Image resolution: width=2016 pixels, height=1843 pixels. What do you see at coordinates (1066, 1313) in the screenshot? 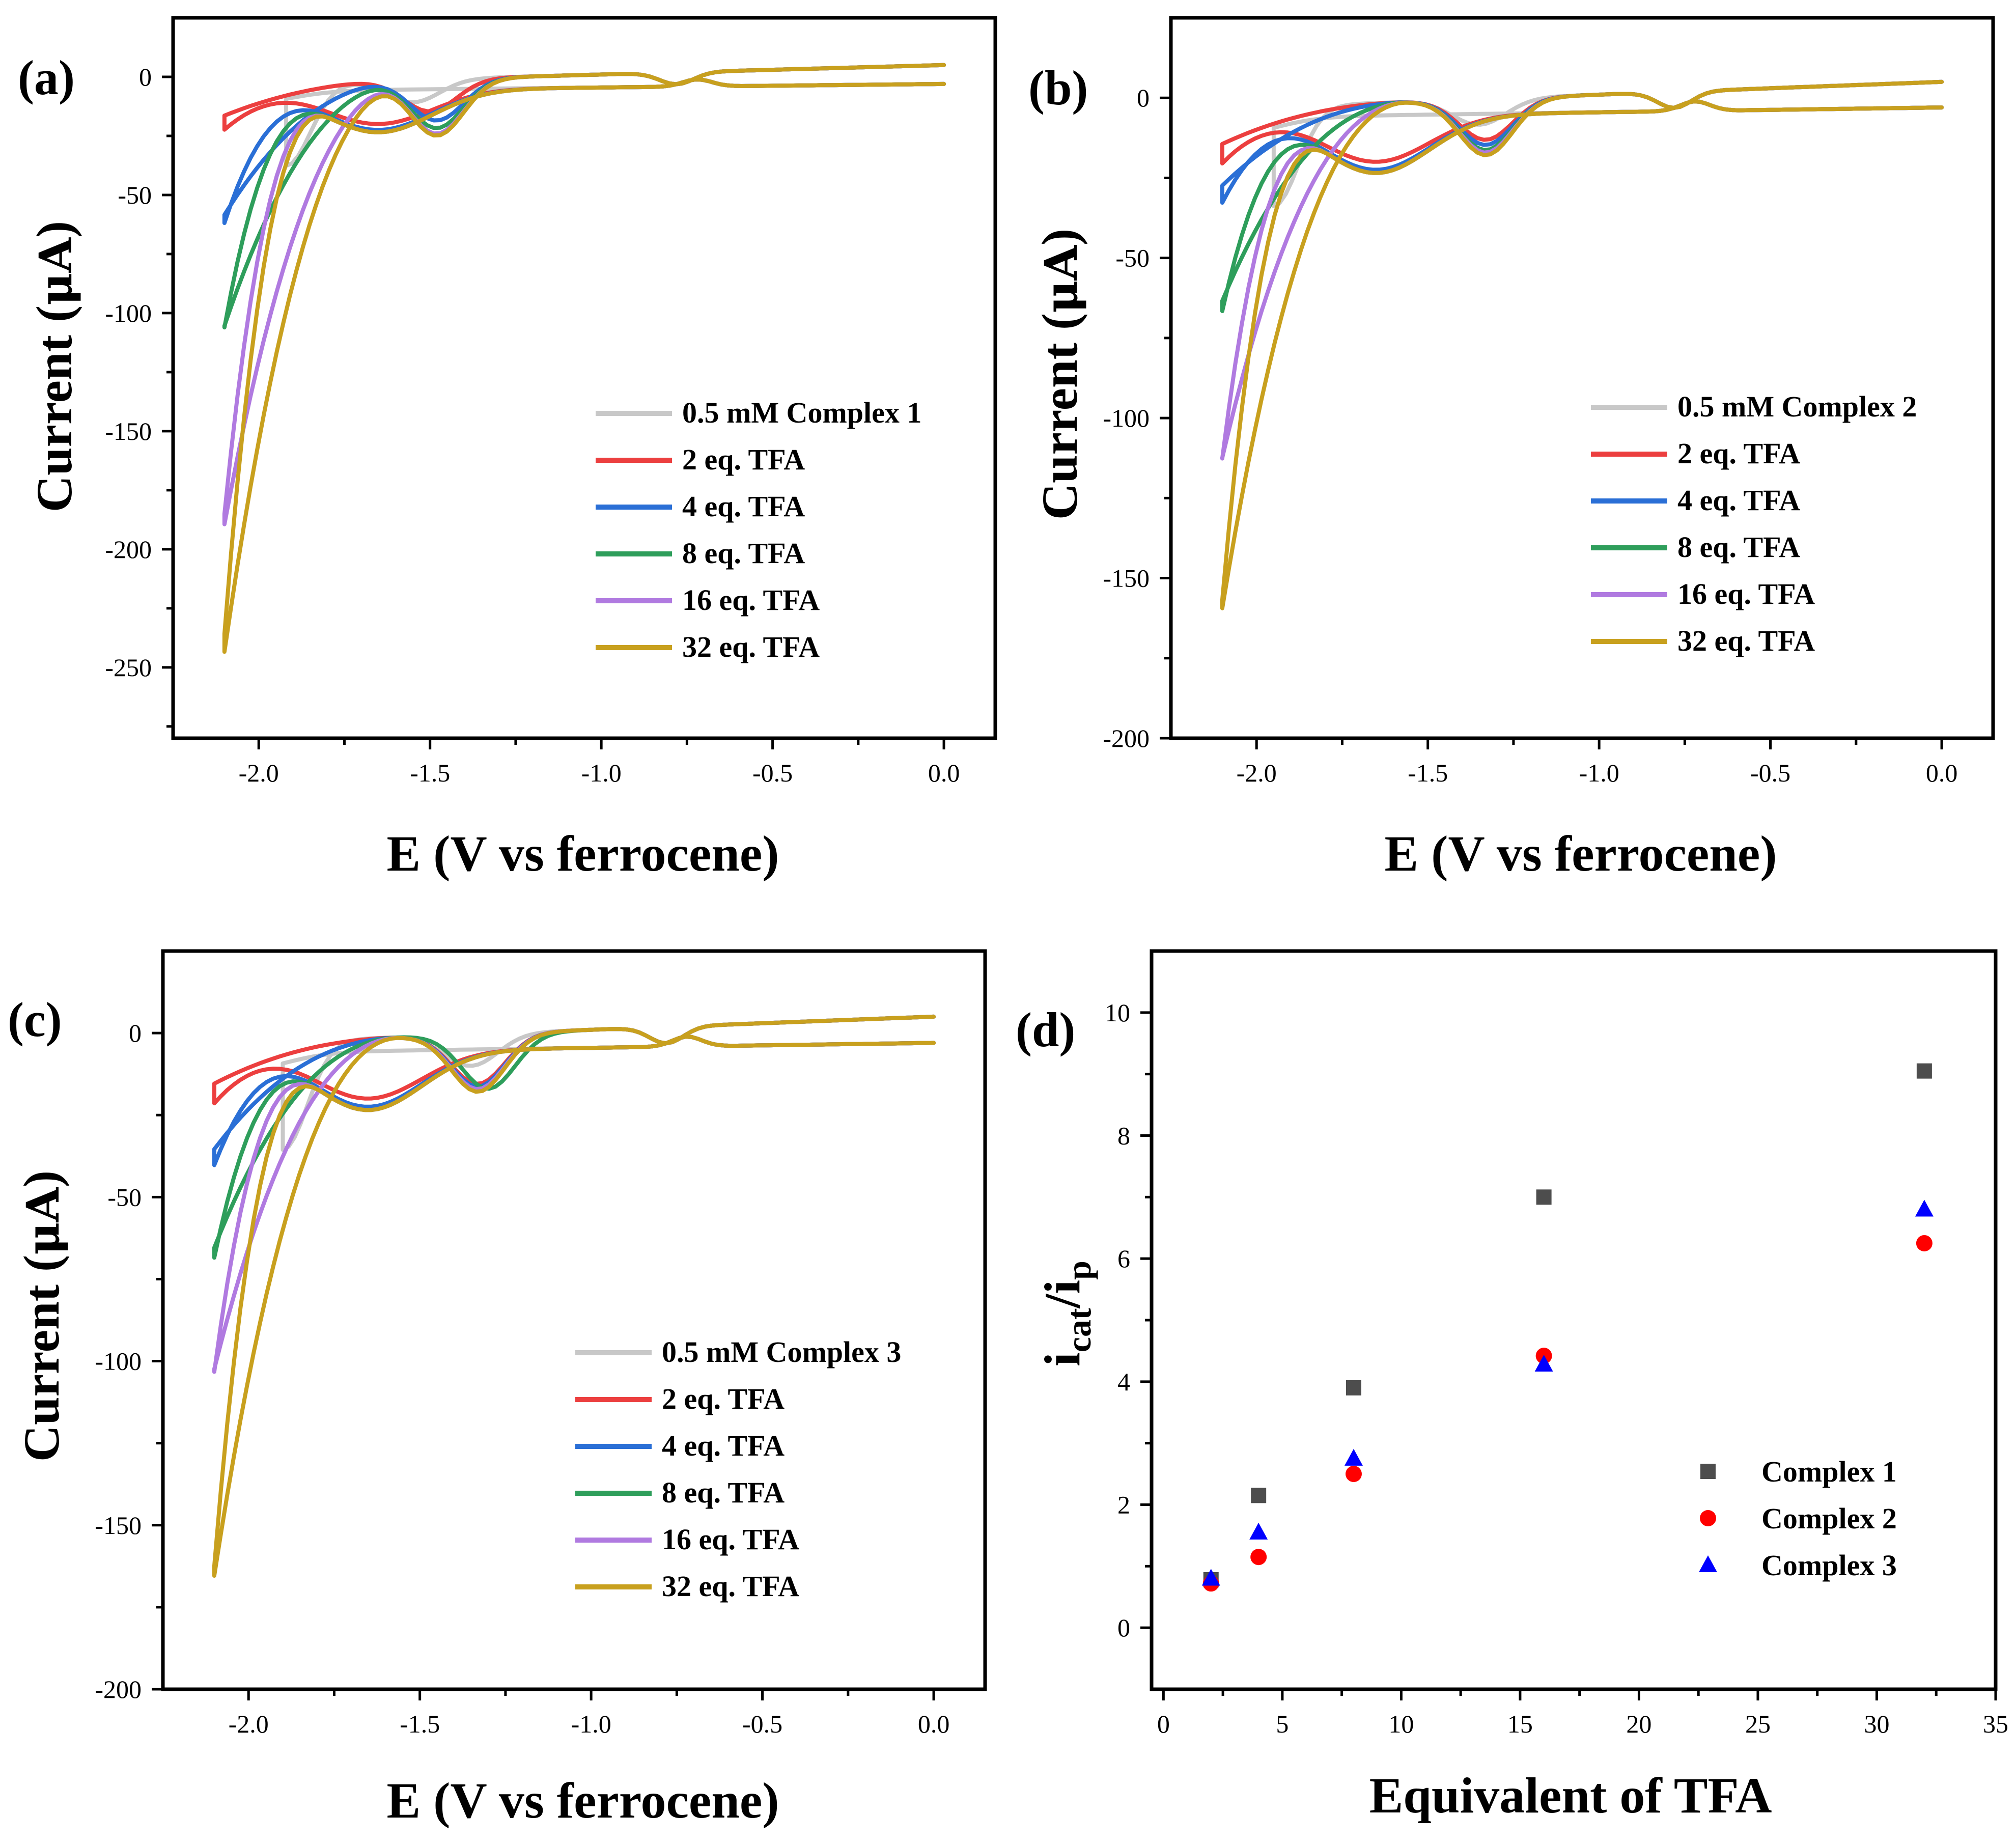
I see `y-axis-label: icat/ip` at bounding box center [1066, 1313].